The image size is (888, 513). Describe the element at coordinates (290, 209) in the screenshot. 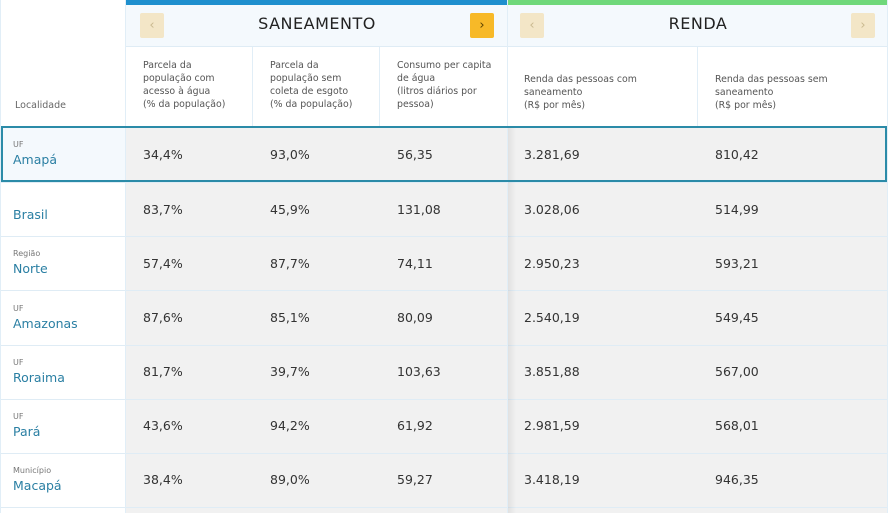

I see `cell-coleta-esgoto: 45,9%` at that location.